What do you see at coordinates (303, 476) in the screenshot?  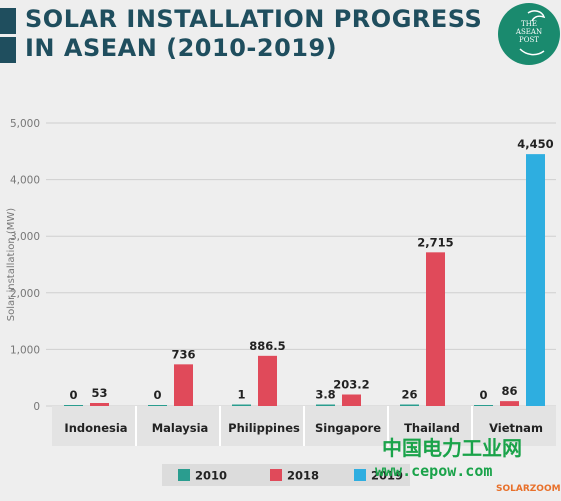 I see `legend-label: 2018` at bounding box center [303, 476].